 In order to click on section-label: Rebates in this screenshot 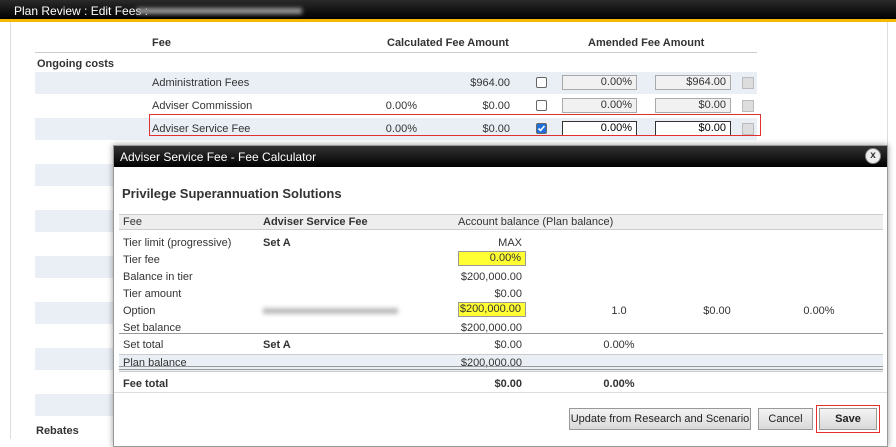, I will do `click(57, 431)`.